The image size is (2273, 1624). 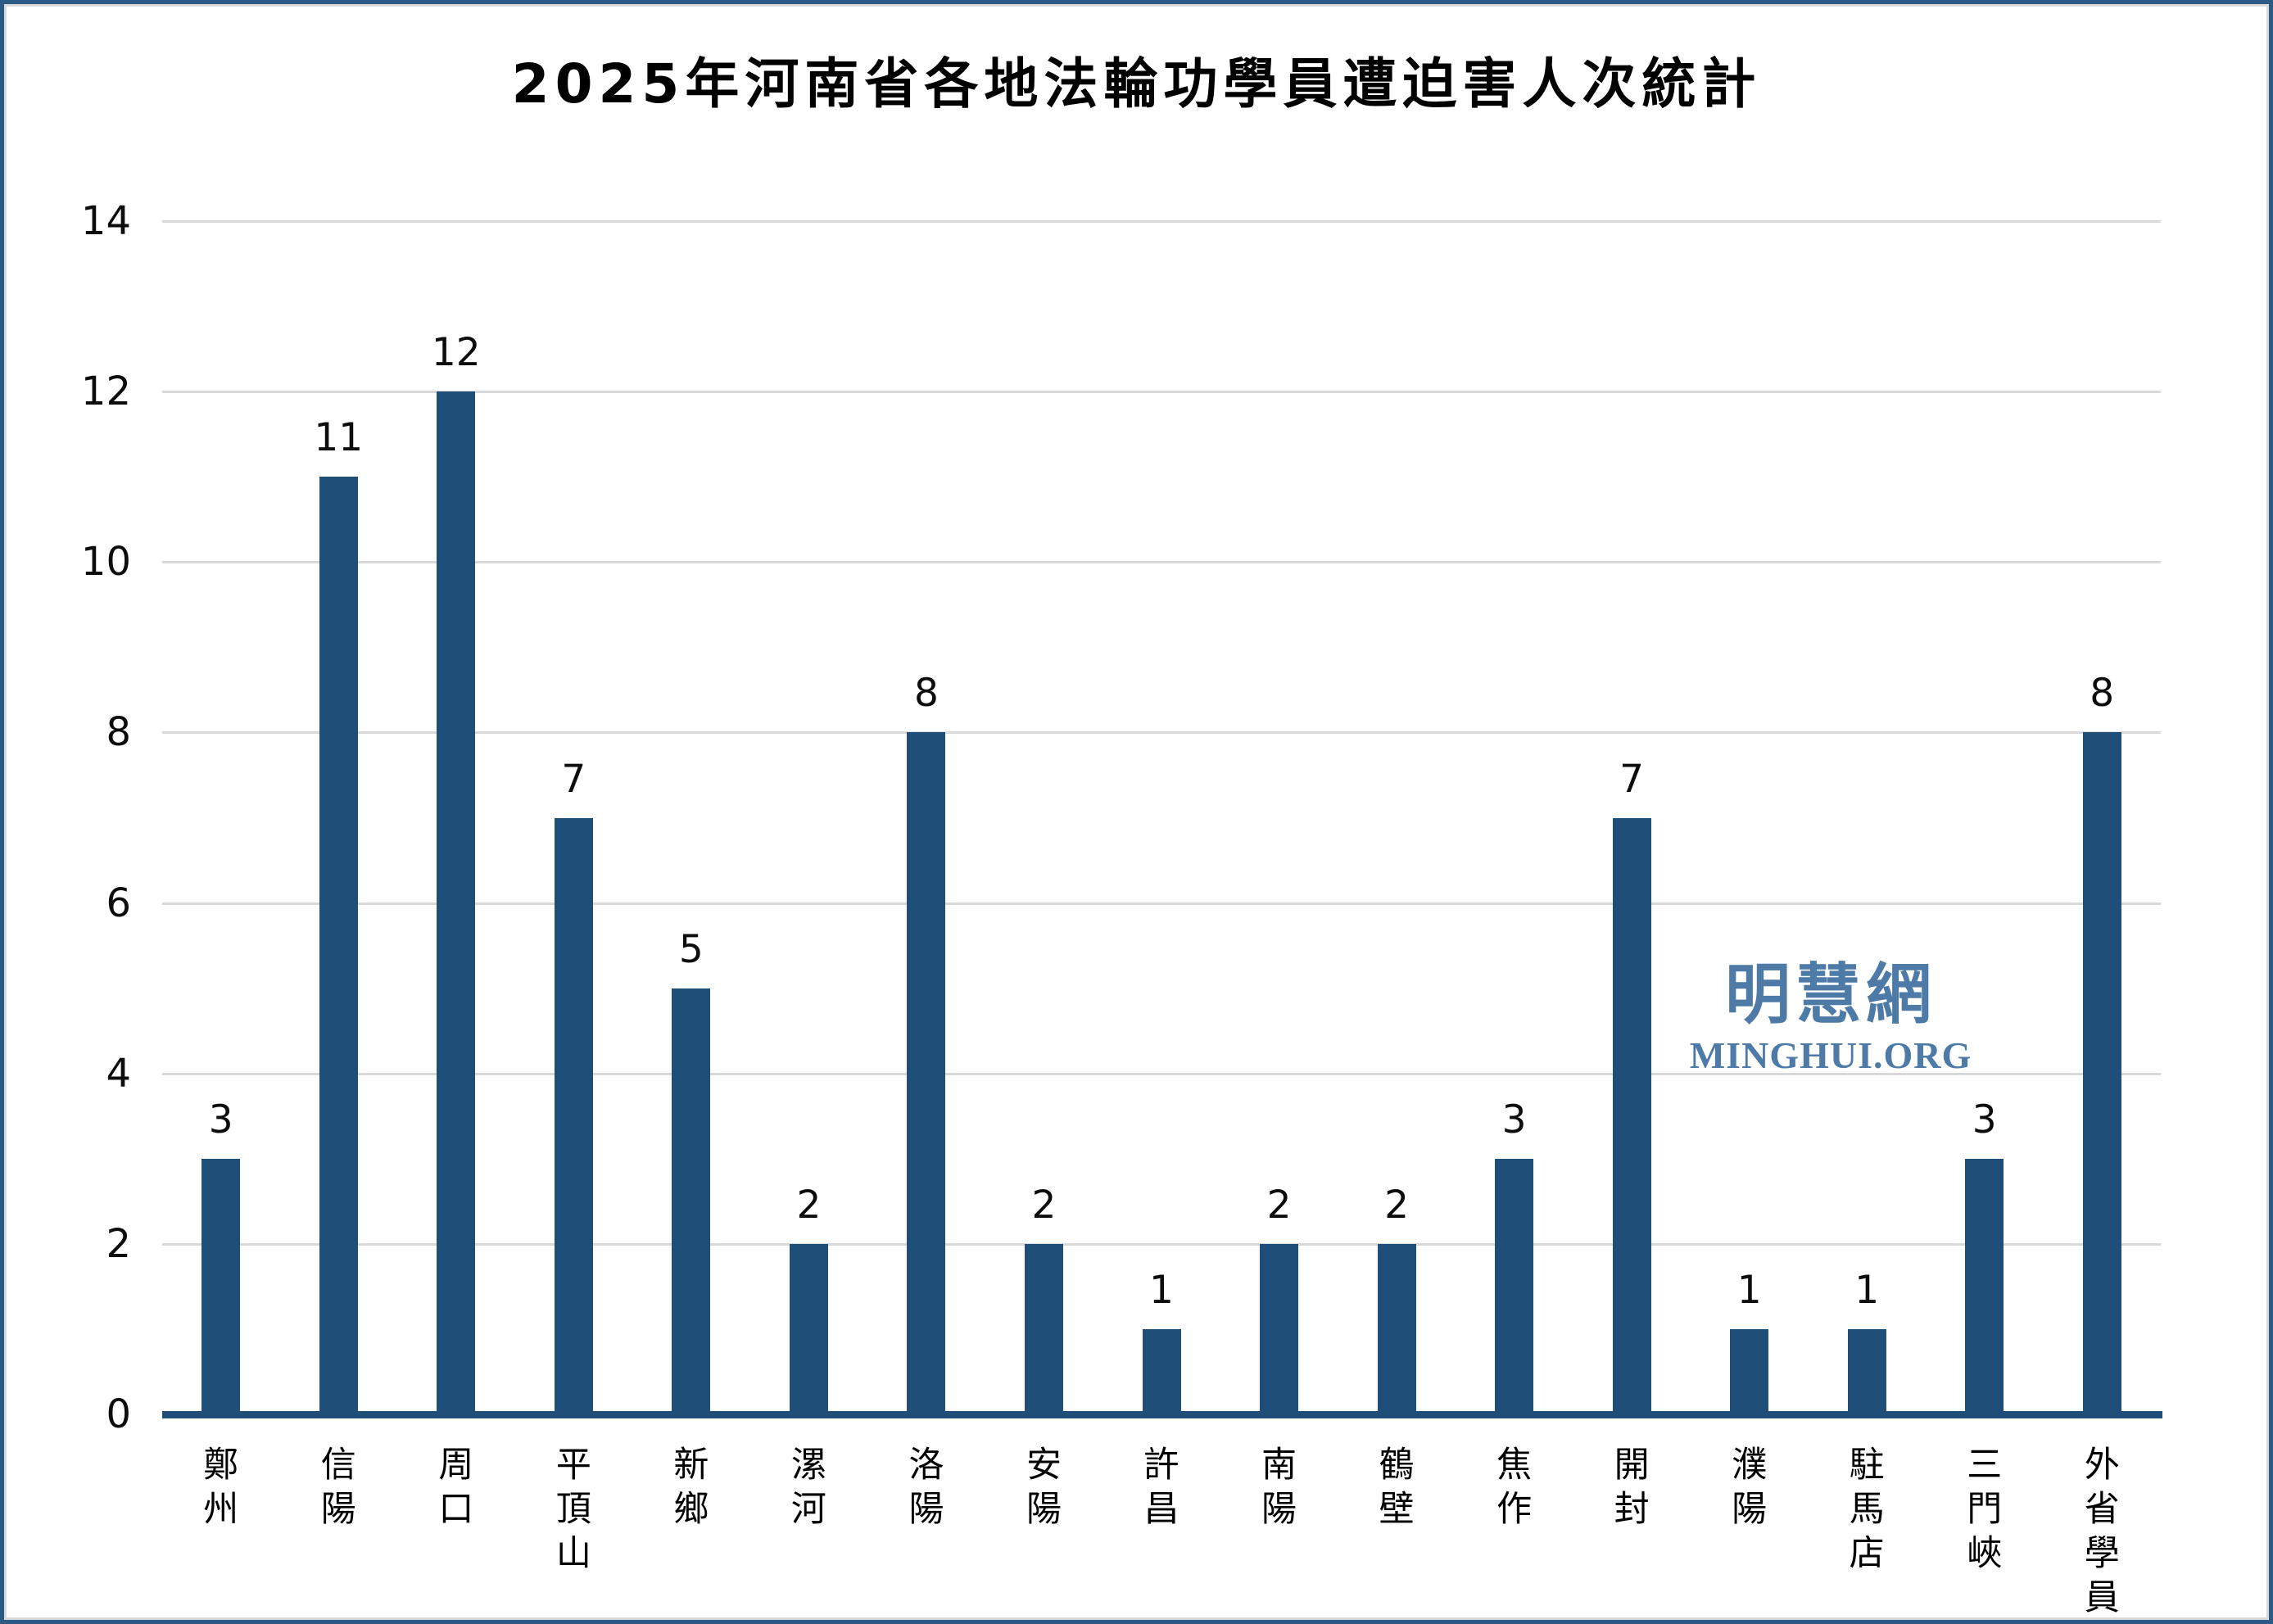 What do you see at coordinates (1632, 1487) in the screenshot?
I see `x-category-label-開封: 開 封` at bounding box center [1632, 1487].